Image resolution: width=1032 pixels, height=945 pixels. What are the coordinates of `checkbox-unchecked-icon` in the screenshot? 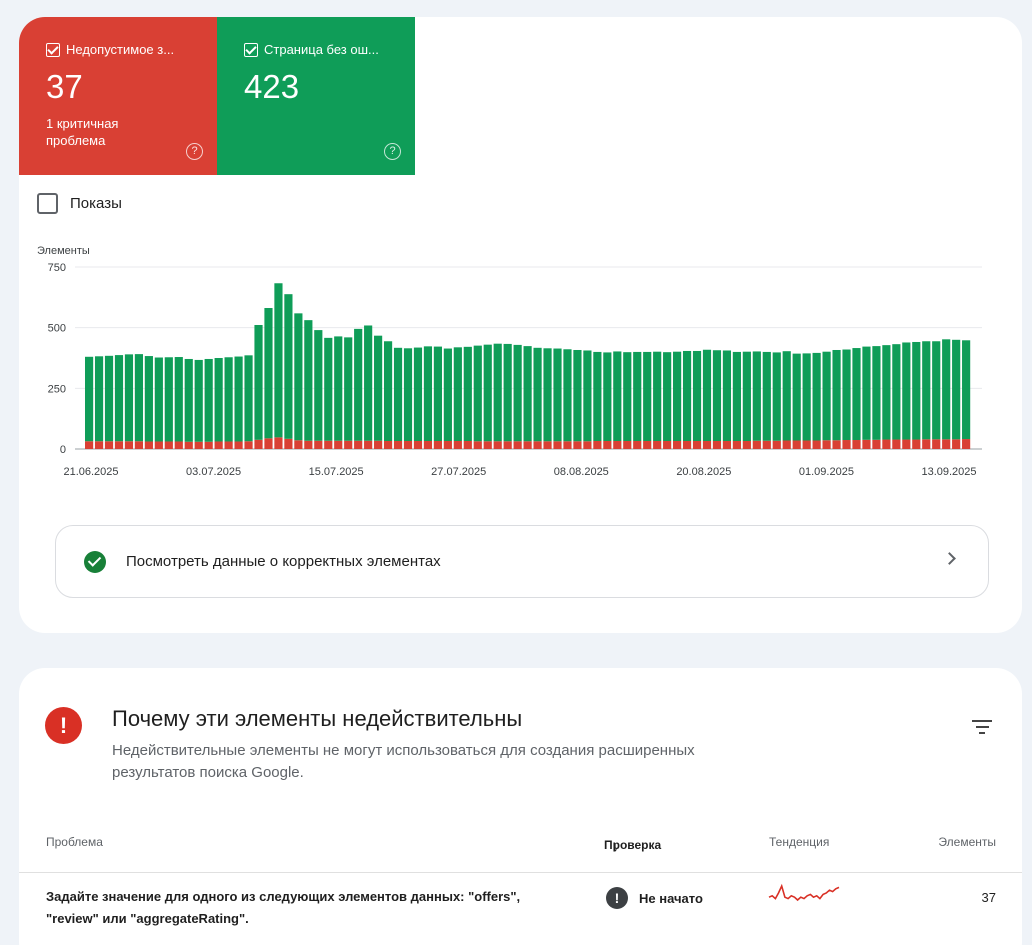 It's located at (47, 203).